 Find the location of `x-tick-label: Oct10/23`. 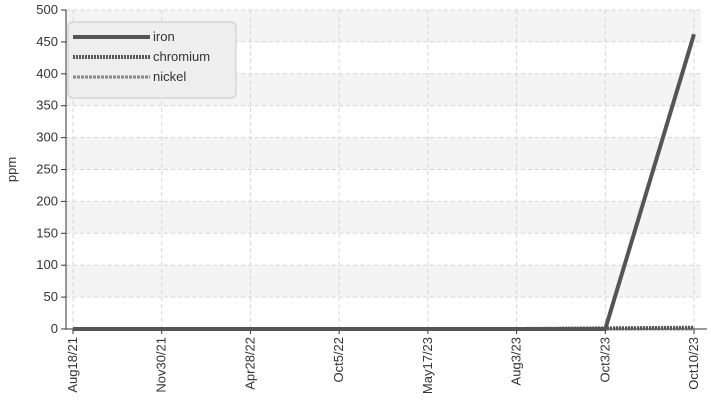

x-tick-label: Oct10/23 is located at coordinates (693, 363).